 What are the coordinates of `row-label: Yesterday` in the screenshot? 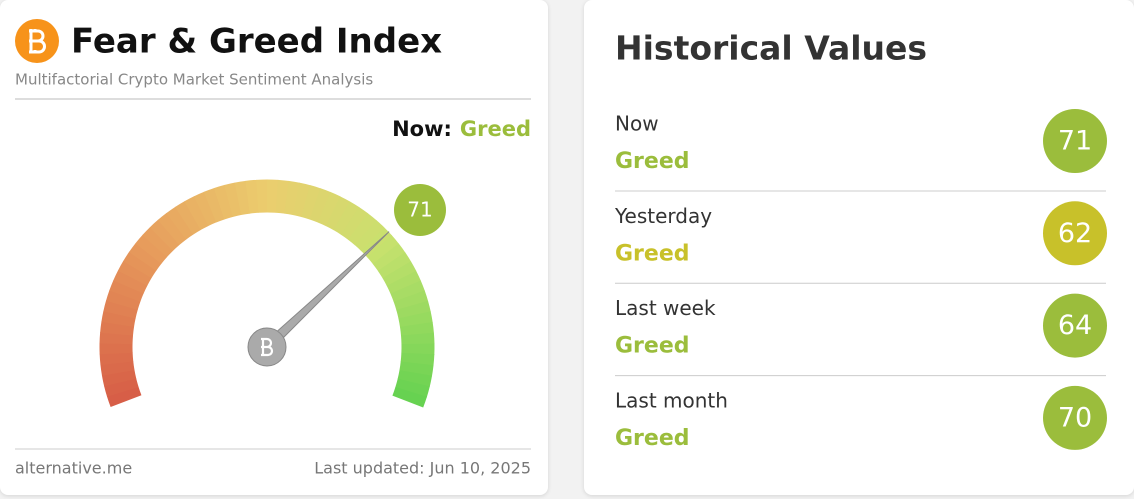 It's located at (663, 216).